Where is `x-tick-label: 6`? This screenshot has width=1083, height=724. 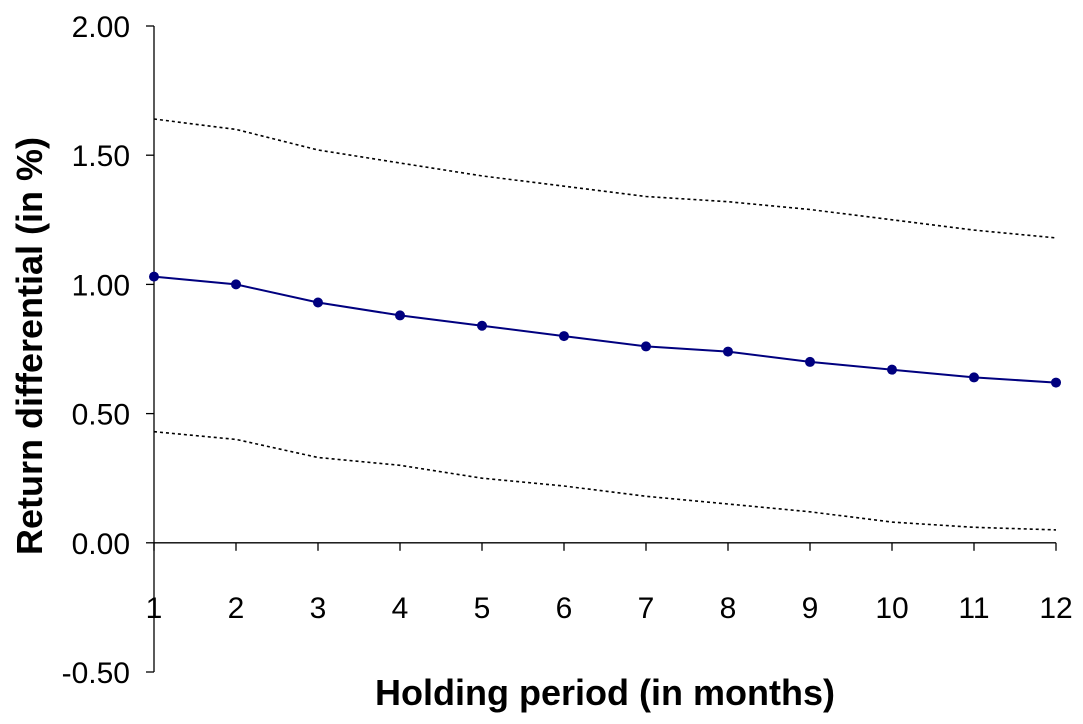
x-tick-label: 6 is located at coordinates (564, 608).